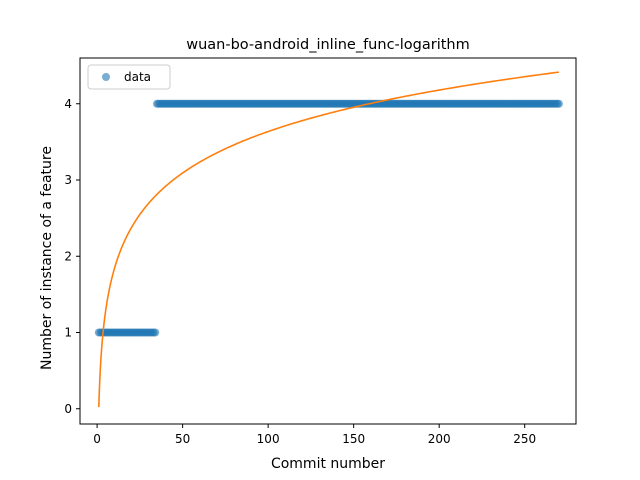 This screenshot has width=640, height=480. Describe the element at coordinates (68, 104) in the screenshot. I see `y-tick-label: 4` at that location.